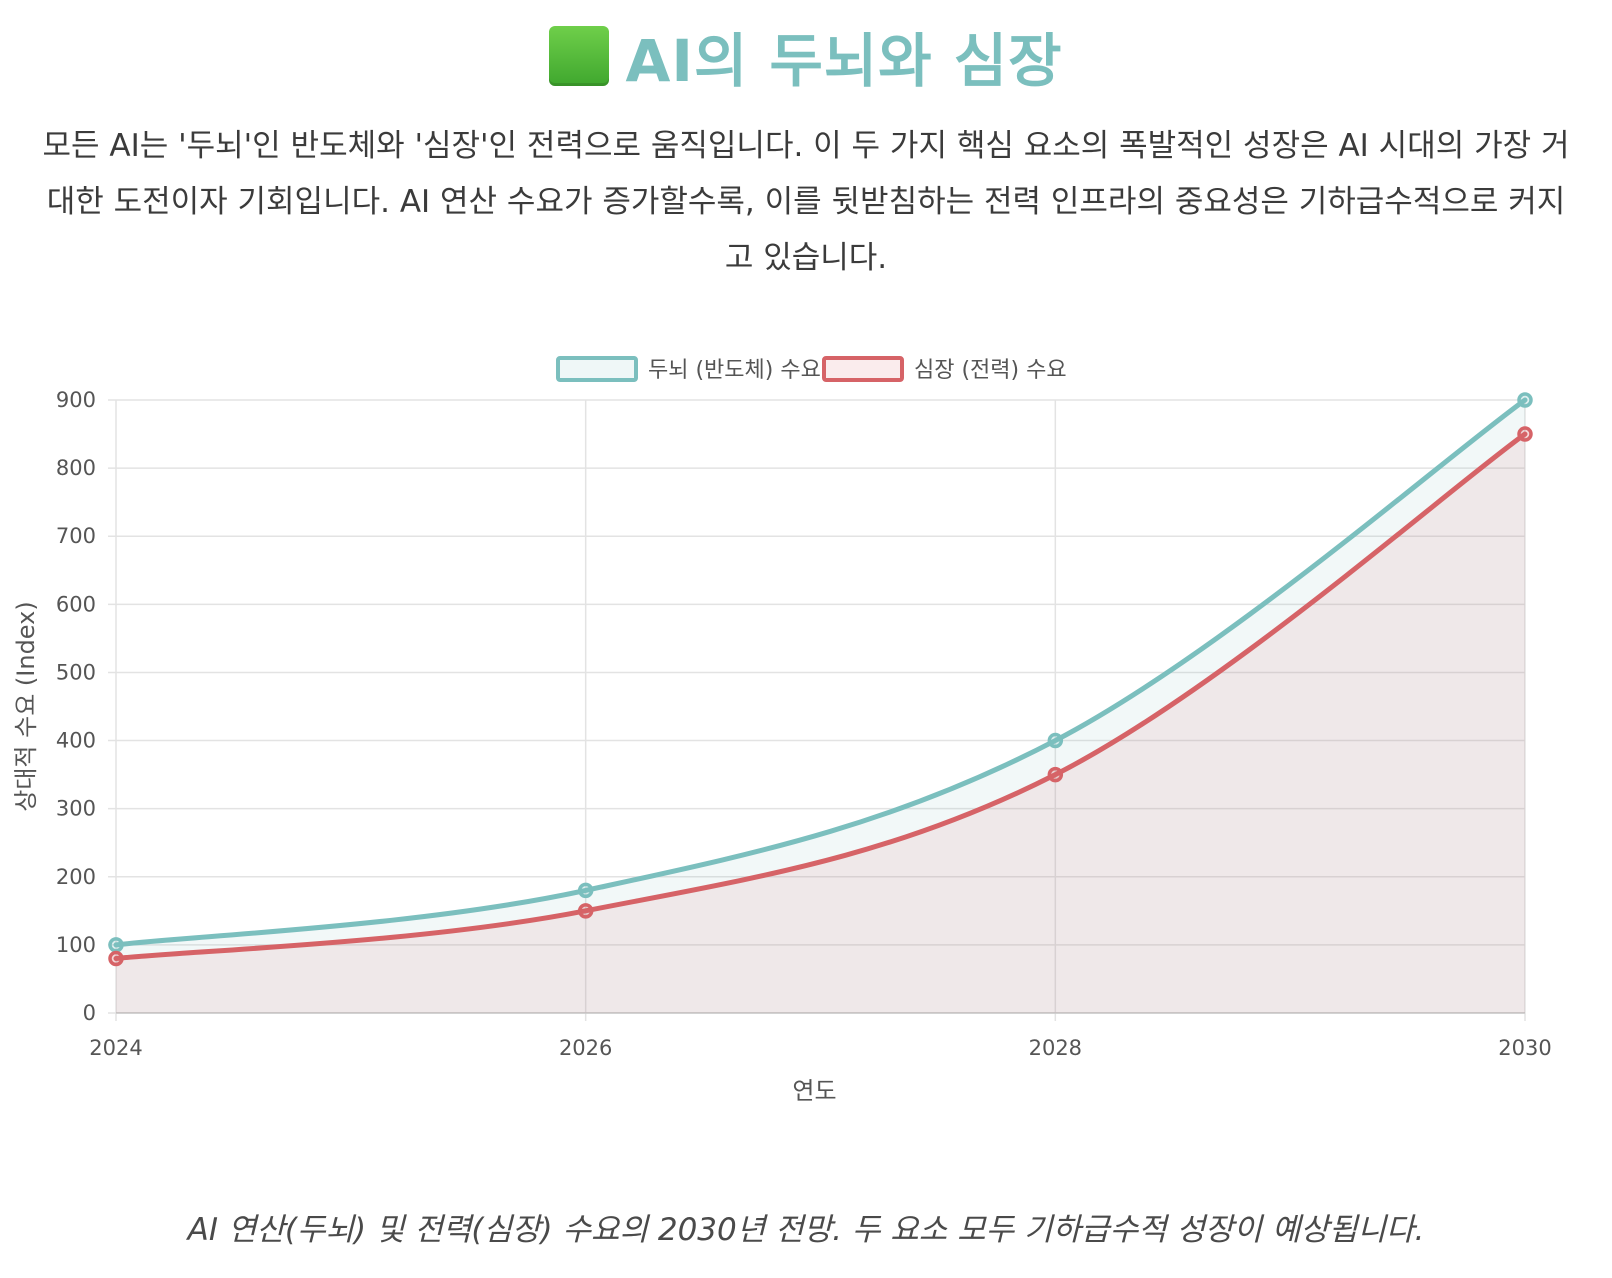 The image size is (1612, 1278). I want to click on y-tick-label: 500, so click(76, 672).